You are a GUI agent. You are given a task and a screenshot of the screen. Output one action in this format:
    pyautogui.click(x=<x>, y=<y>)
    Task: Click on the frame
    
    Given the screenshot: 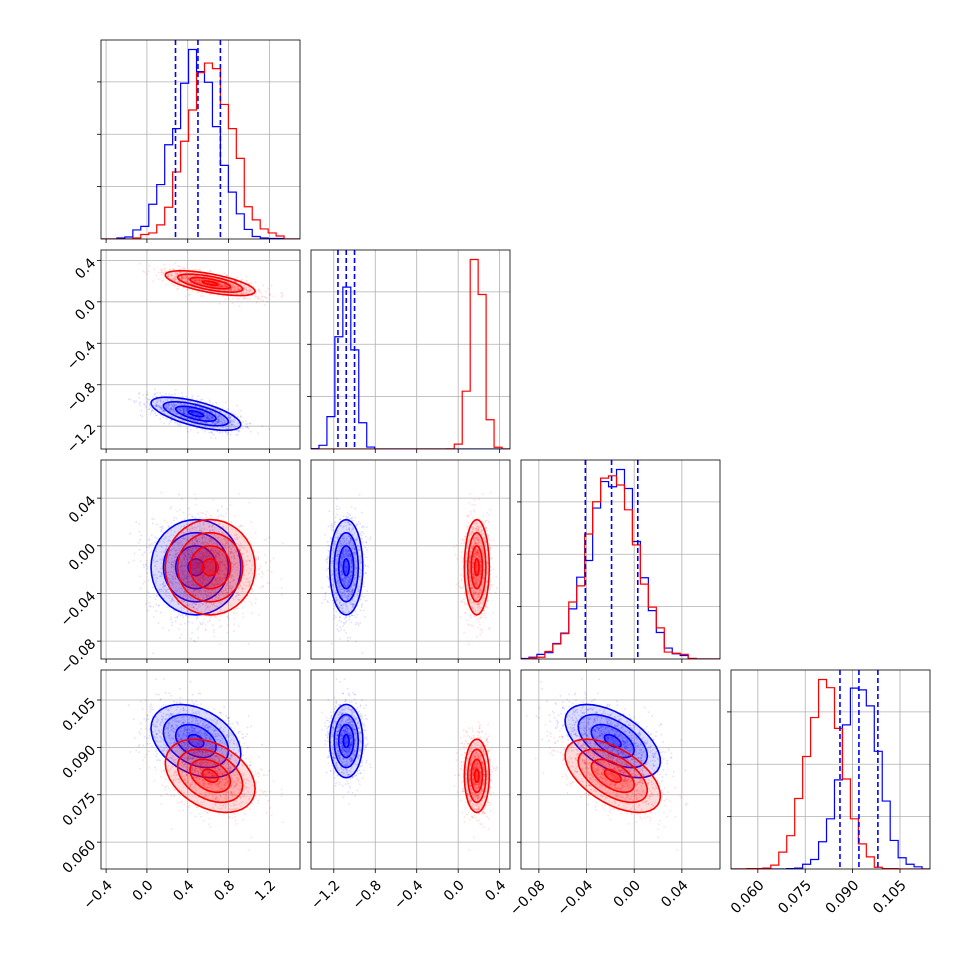 What is the action you would take?
    pyautogui.click(x=200, y=139)
    